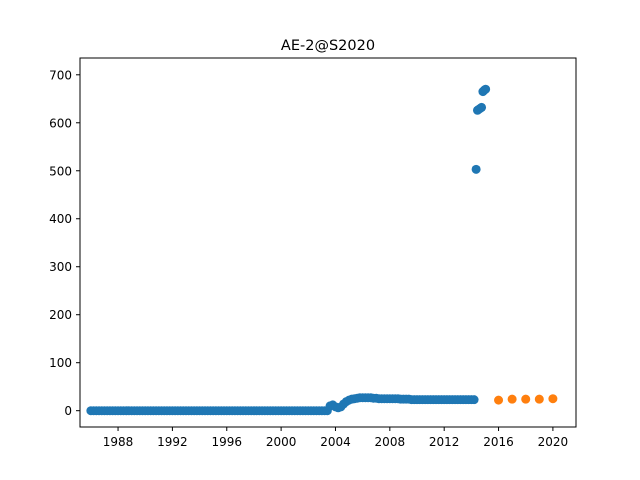 Image resolution: width=640 pixels, height=480 pixels. I want to click on y-tick-label: 700, so click(60, 75).